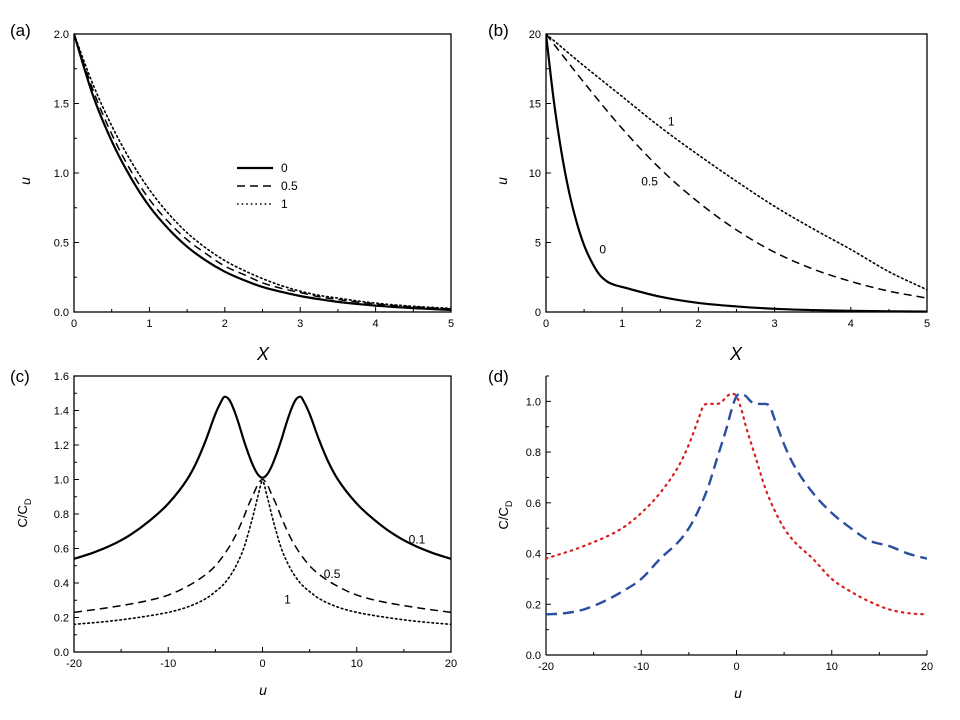  Describe the element at coordinates (284, 204) in the screenshot. I see `legend-entry: 1` at that location.